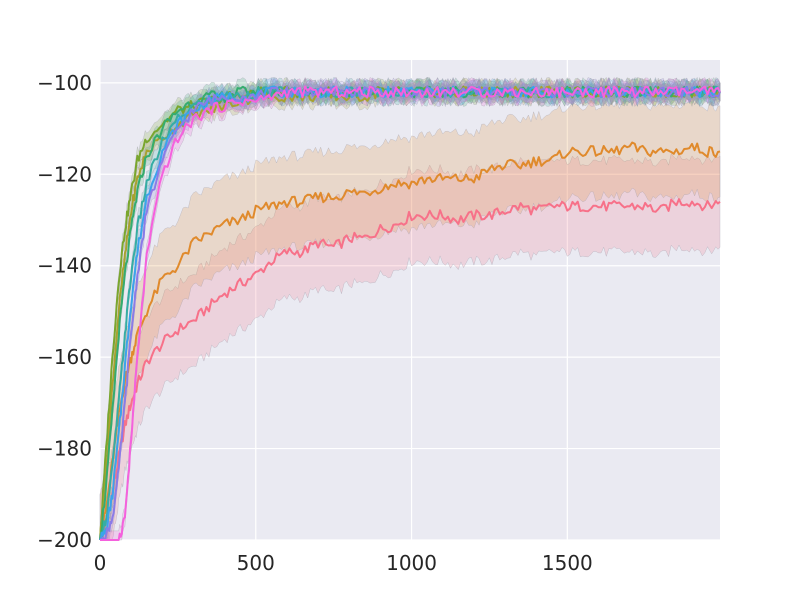 Image resolution: width=800 pixels, height=600 pixels. Describe the element at coordinates (64, 266) in the screenshot. I see `y-tick-label: −140` at that location.